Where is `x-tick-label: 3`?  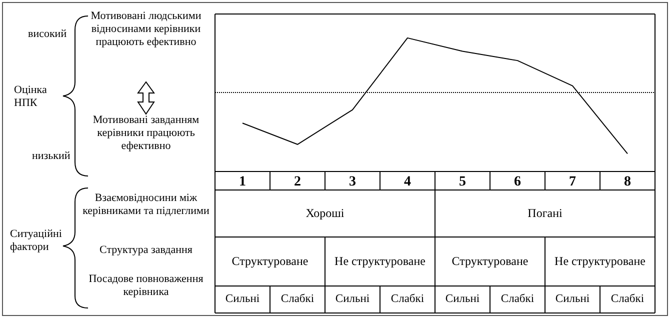 x-tick-label: 3 is located at coordinates (352, 182).